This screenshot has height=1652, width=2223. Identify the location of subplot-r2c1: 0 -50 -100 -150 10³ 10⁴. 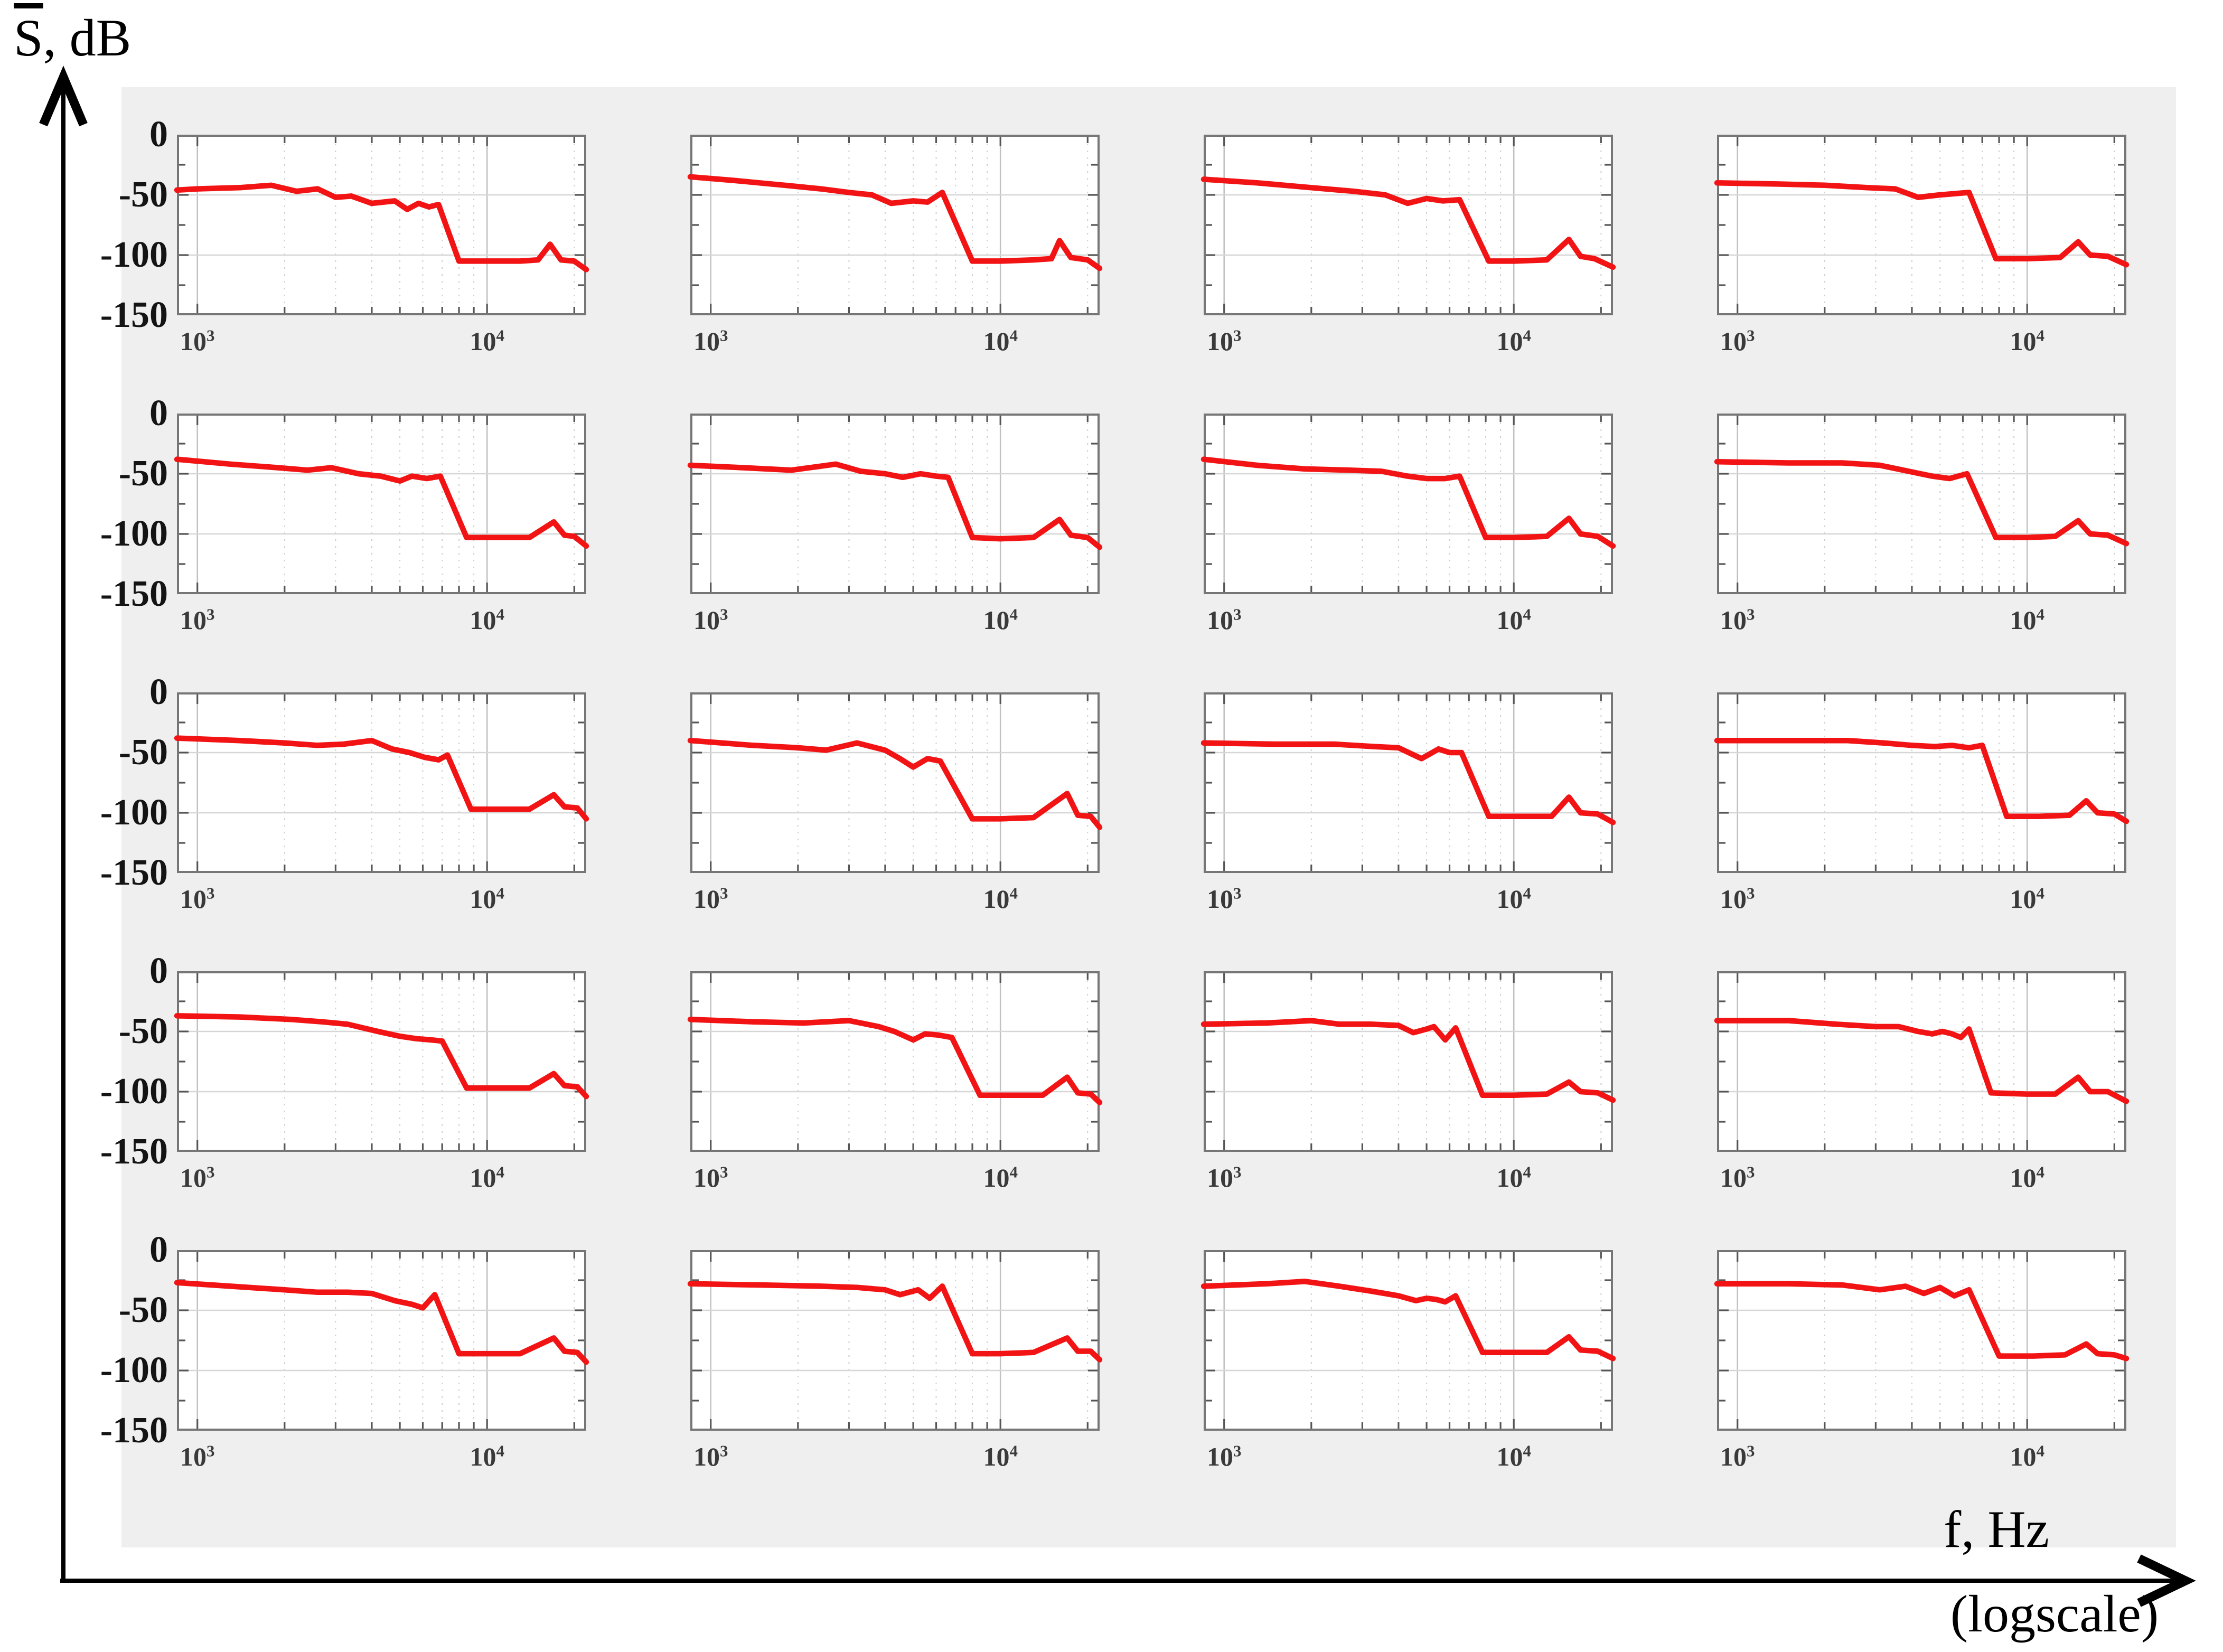
(344, 514).